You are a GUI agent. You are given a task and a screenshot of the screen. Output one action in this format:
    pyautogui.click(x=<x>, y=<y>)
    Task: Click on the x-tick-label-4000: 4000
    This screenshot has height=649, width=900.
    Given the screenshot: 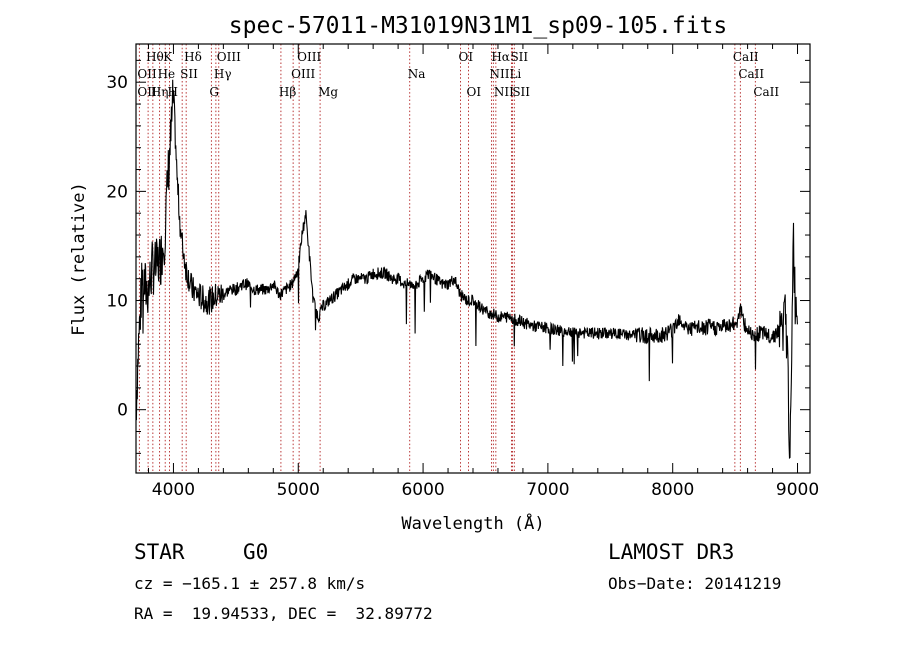 What is the action you would take?
    pyautogui.click(x=173, y=490)
    